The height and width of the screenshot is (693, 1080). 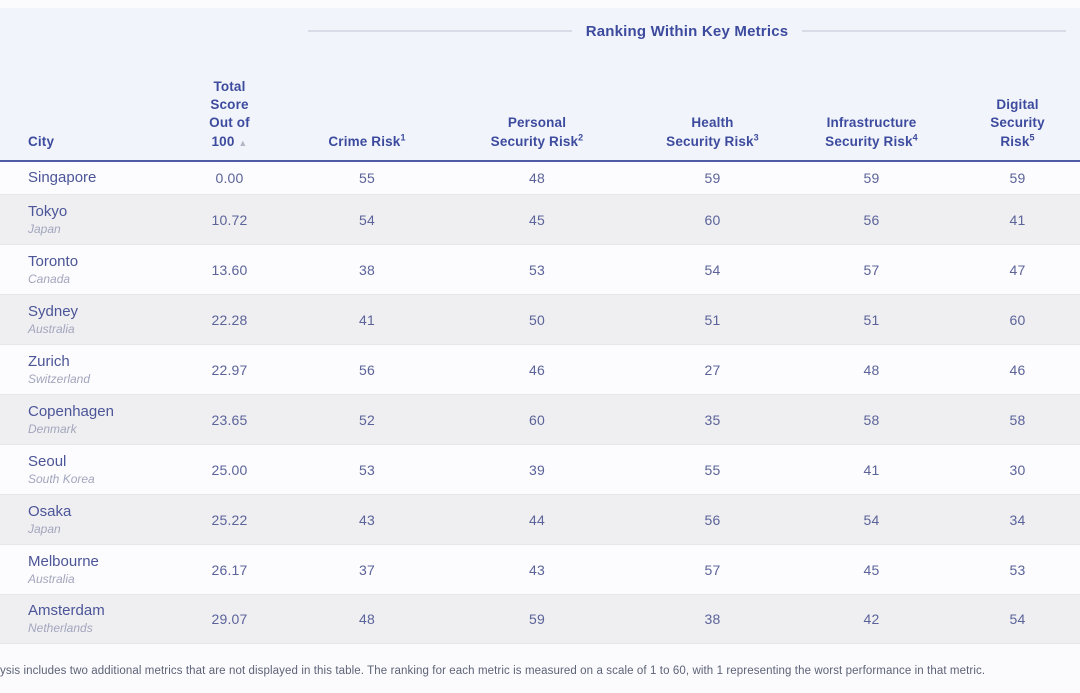 What do you see at coordinates (47, 461) in the screenshot?
I see `city-name: Seoul` at bounding box center [47, 461].